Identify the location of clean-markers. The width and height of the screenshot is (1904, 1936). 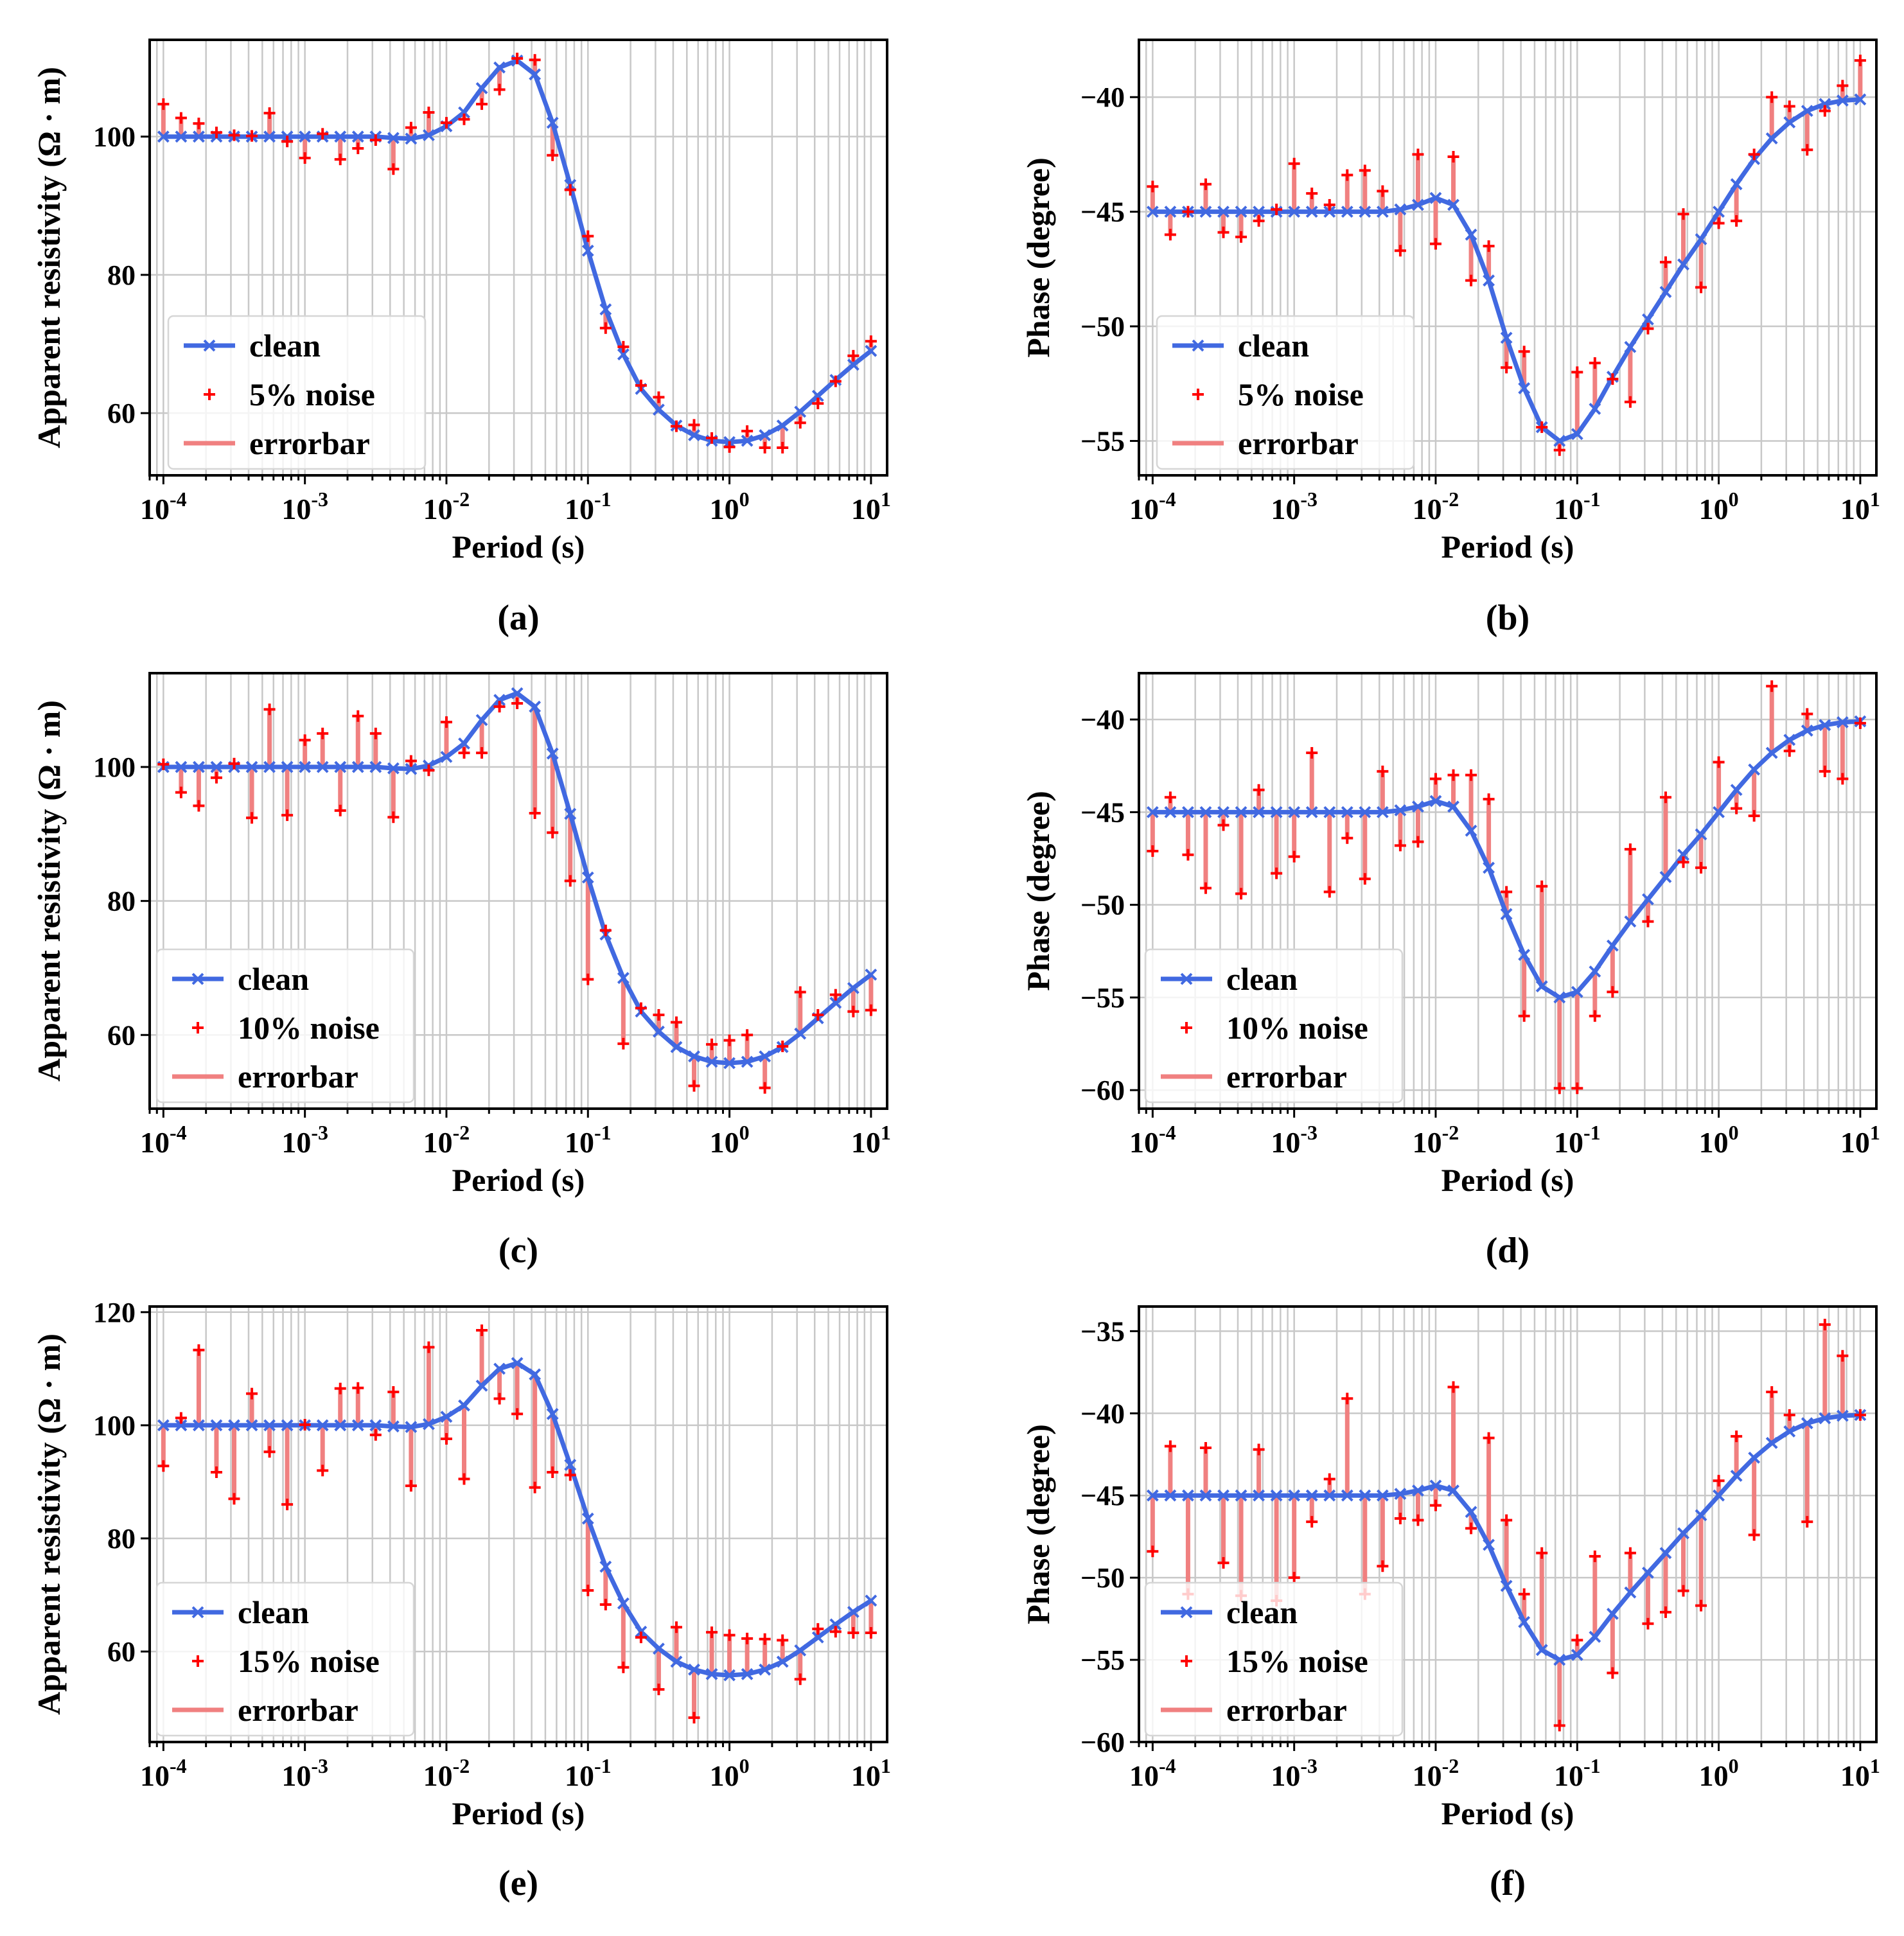
(1506, 859).